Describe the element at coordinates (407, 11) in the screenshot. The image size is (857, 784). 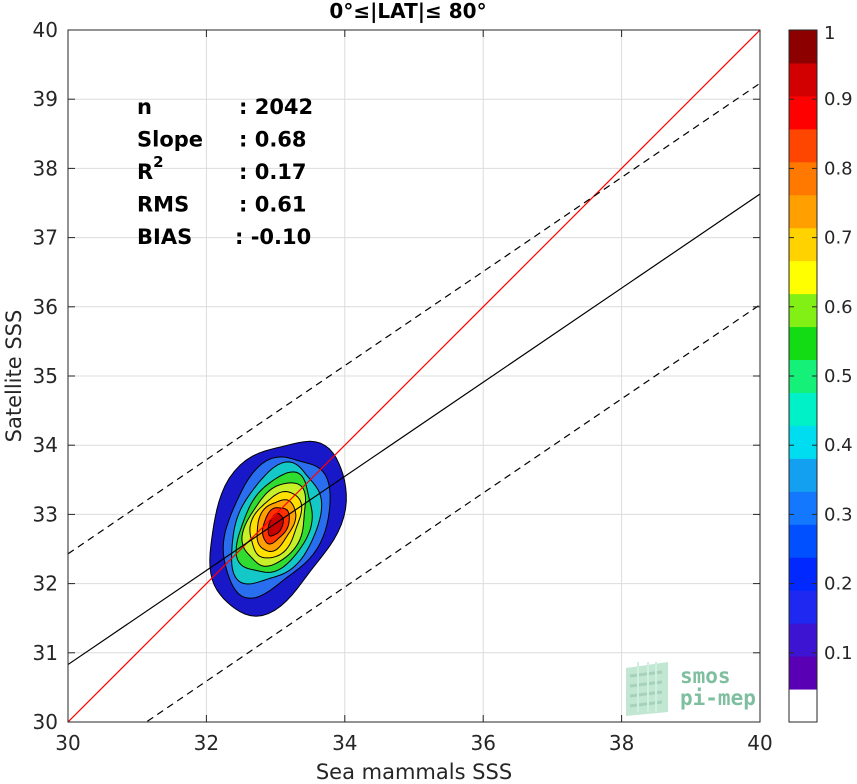
I see `chart-title: 0°≤|LAT|≤ 80°` at that location.